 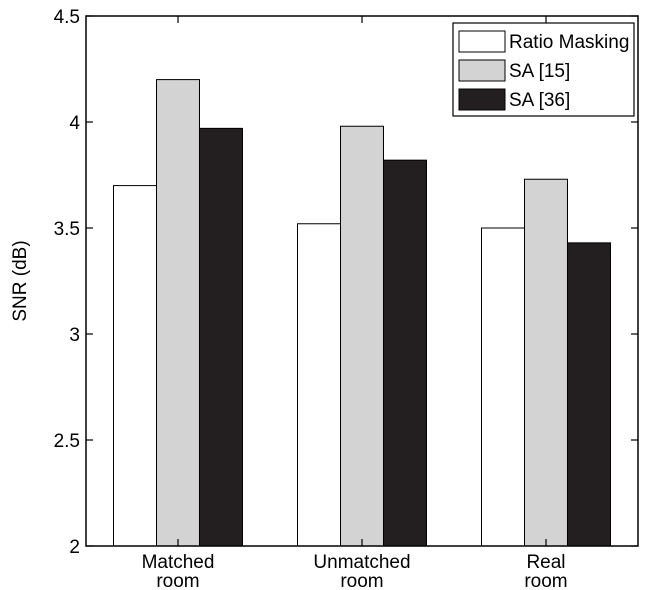 I want to click on y-axis-label: SNR (dB), so click(x=20, y=280).